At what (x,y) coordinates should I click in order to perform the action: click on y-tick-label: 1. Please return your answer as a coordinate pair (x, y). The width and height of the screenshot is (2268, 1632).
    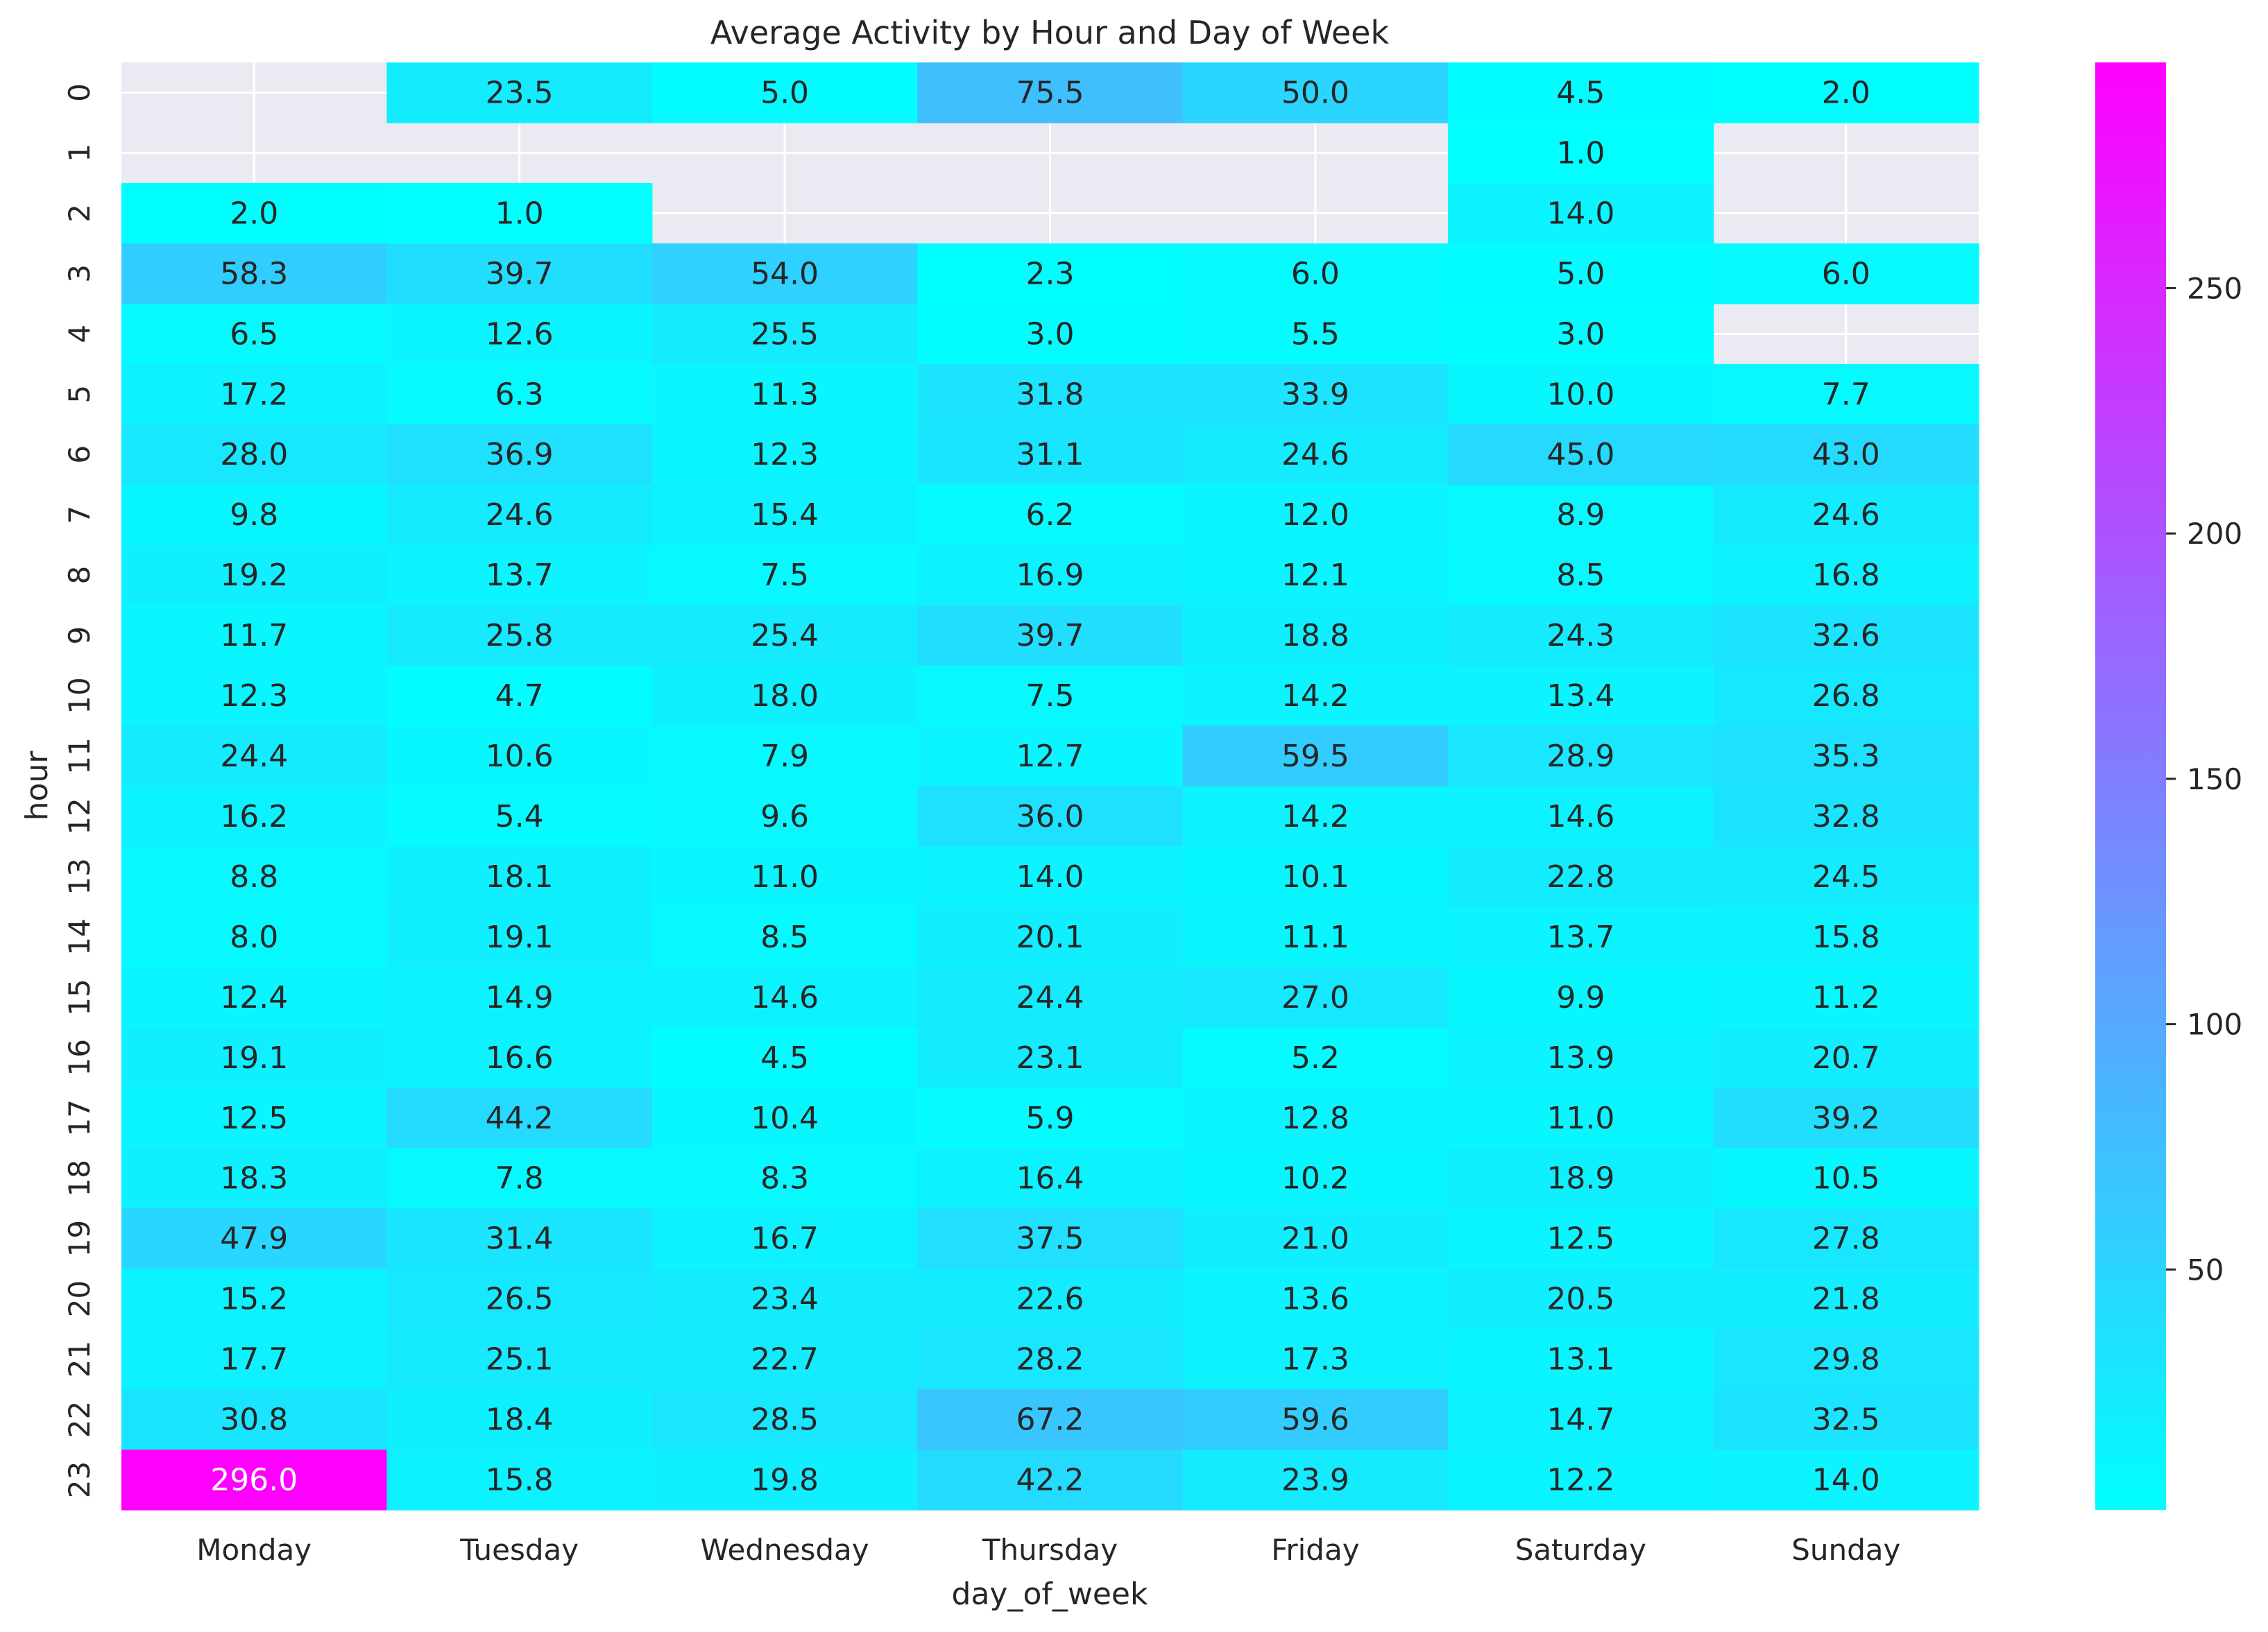
    Looking at the image, I should click on (79, 153).